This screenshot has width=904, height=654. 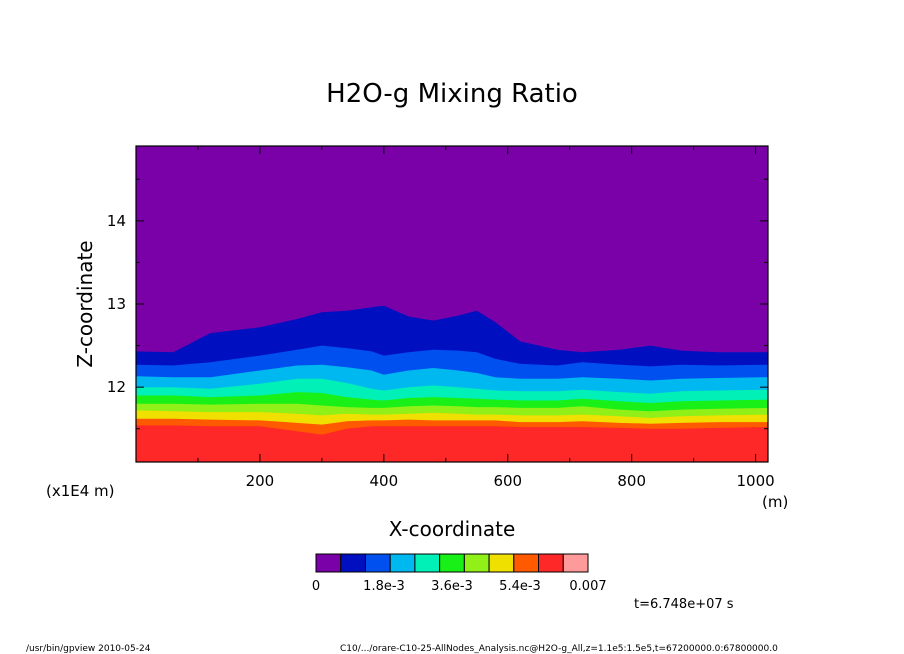 I want to click on y-tick-label: 12, so click(x=116, y=387).